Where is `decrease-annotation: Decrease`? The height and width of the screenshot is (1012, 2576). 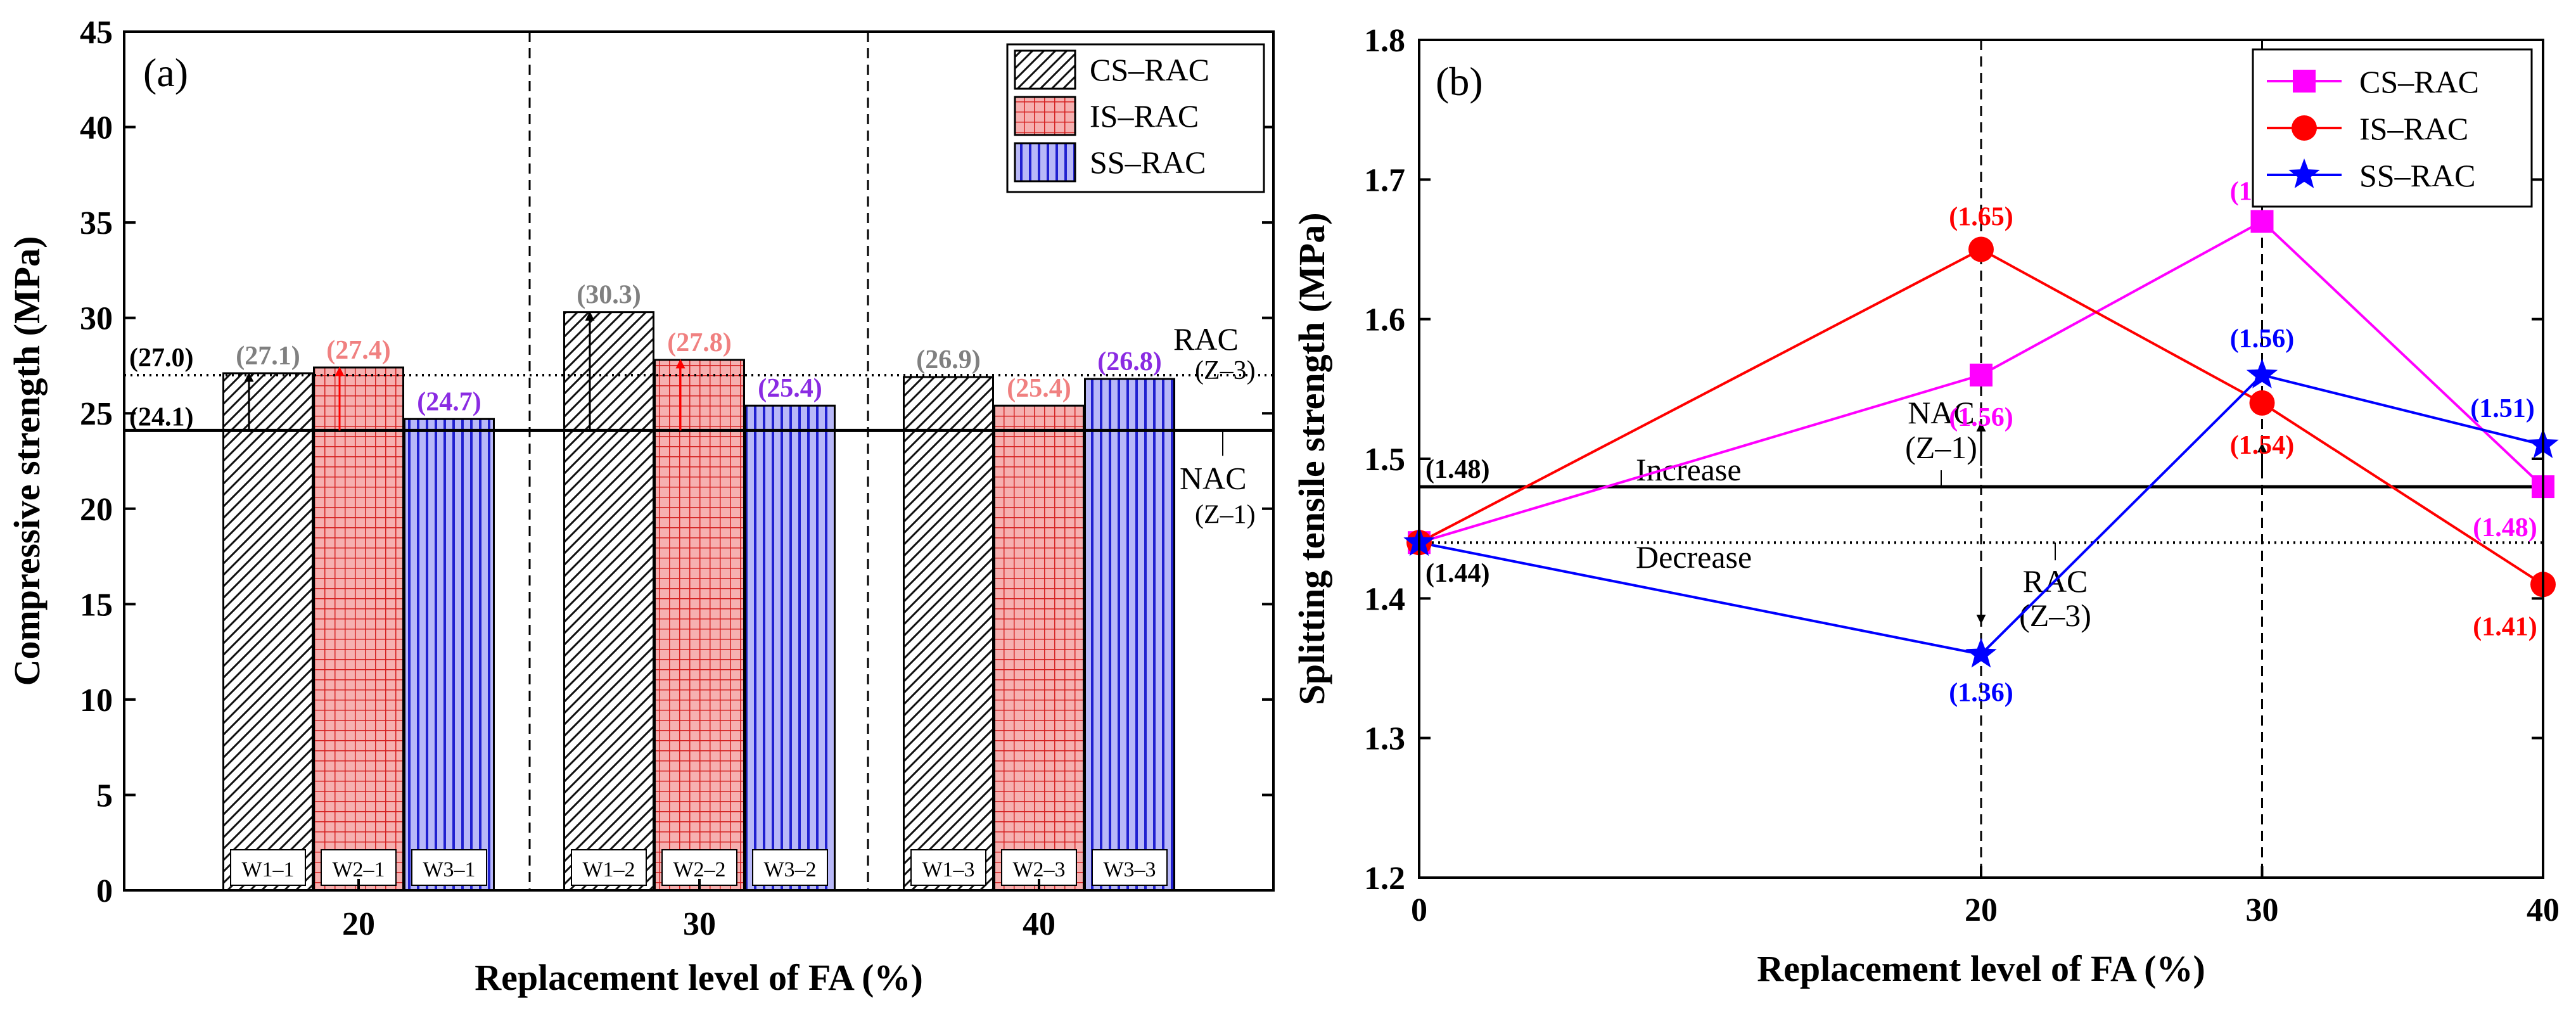 decrease-annotation: Decrease is located at coordinates (1694, 557).